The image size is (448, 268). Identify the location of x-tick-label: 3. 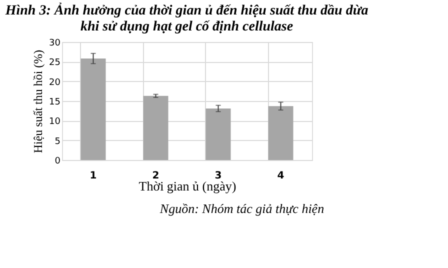
(218, 176).